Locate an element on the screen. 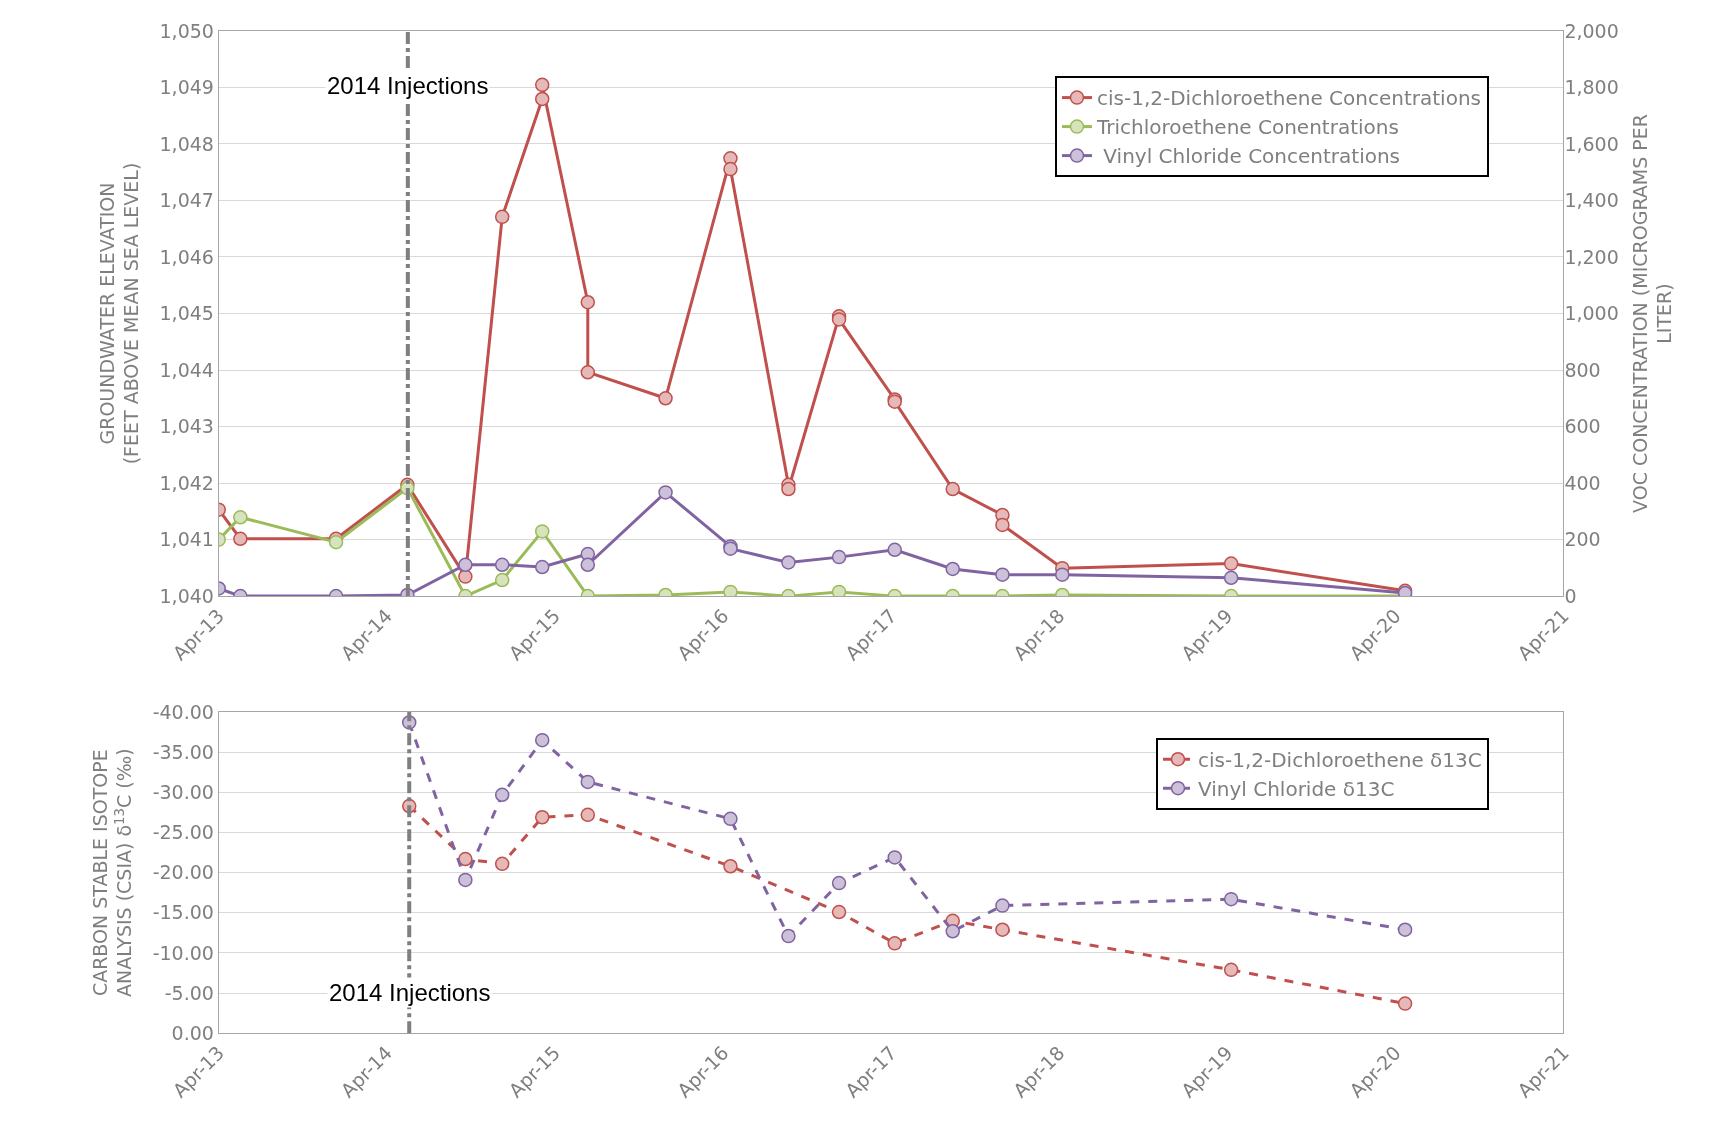 Image resolution: width=1714 pixels, height=1126 pixels. y2-axis-title: VOC CONCENTRATION (MICROGRAMS PER LITER) is located at coordinates (1652, 313).